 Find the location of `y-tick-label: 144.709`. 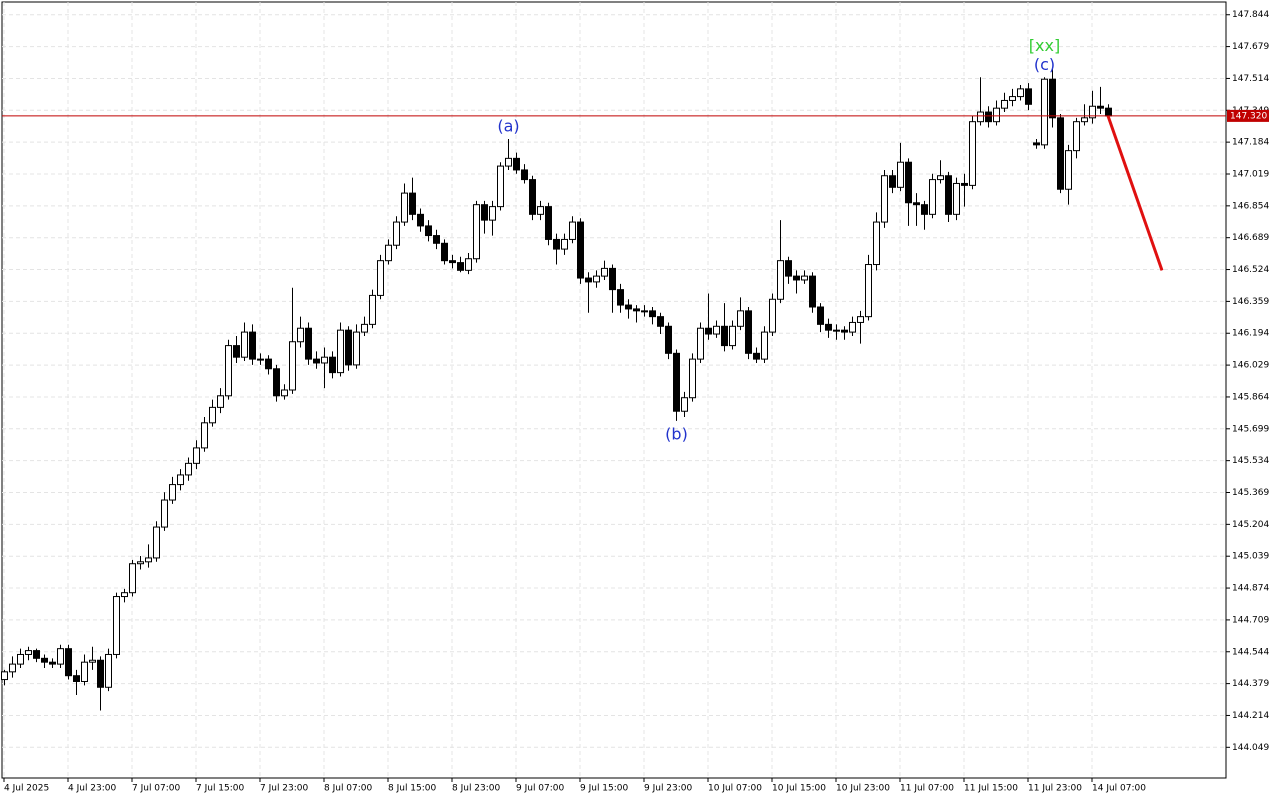

y-tick-label: 144.709 is located at coordinates (1250, 620).